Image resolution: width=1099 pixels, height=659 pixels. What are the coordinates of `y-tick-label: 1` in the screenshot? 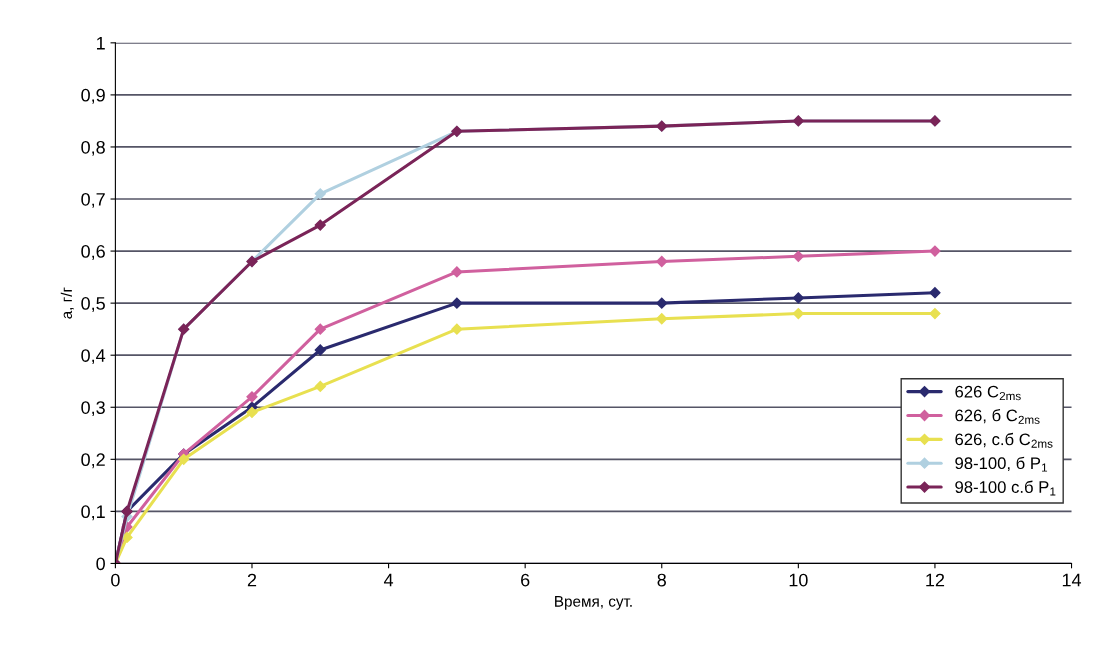 It's located at (101, 43).